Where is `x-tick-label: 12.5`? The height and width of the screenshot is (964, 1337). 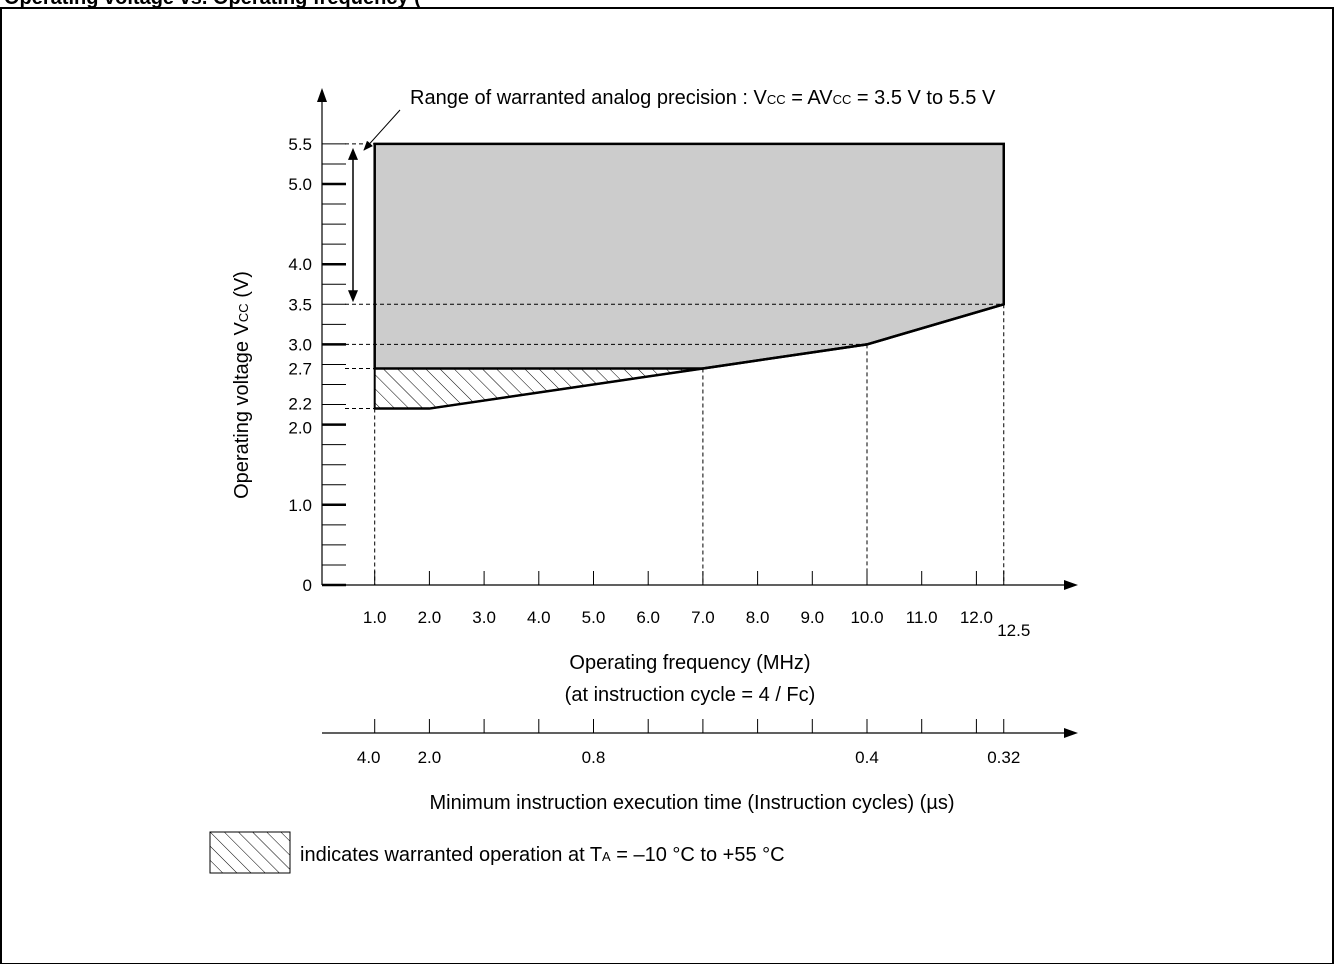 x-tick-label: 12.5 is located at coordinates (1013, 630).